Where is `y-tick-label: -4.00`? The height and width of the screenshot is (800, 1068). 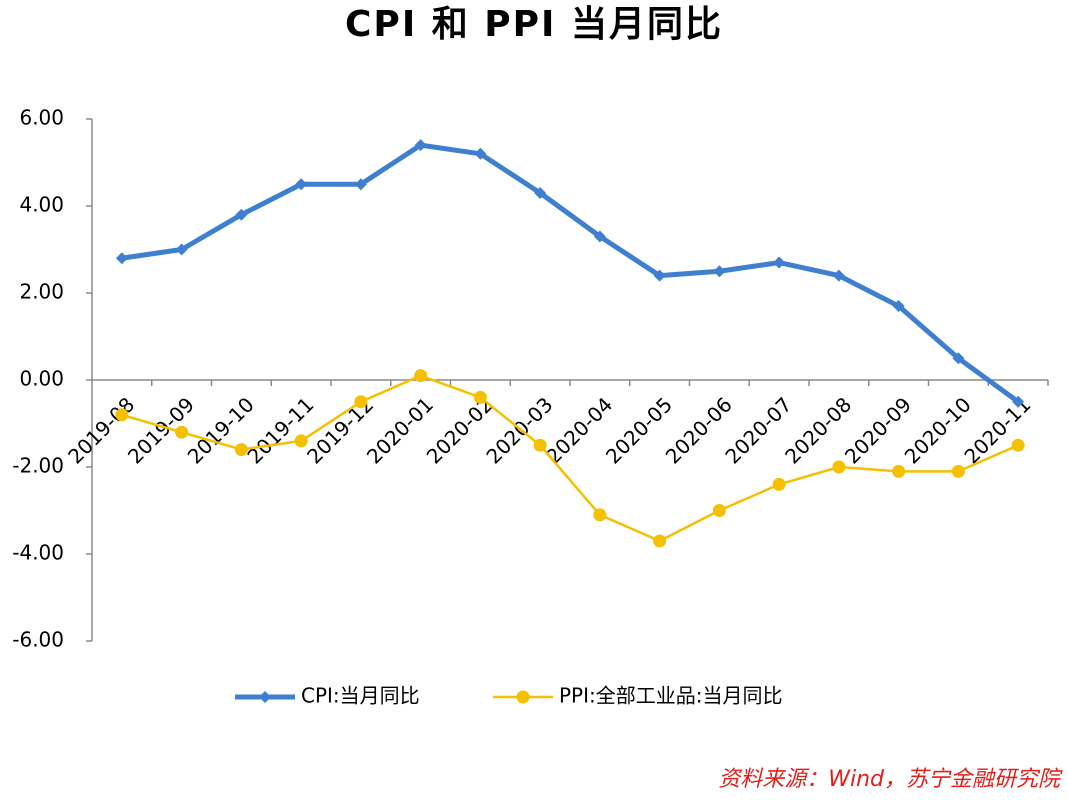
y-tick-label: -4.00 is located at coordinates (38, 553).